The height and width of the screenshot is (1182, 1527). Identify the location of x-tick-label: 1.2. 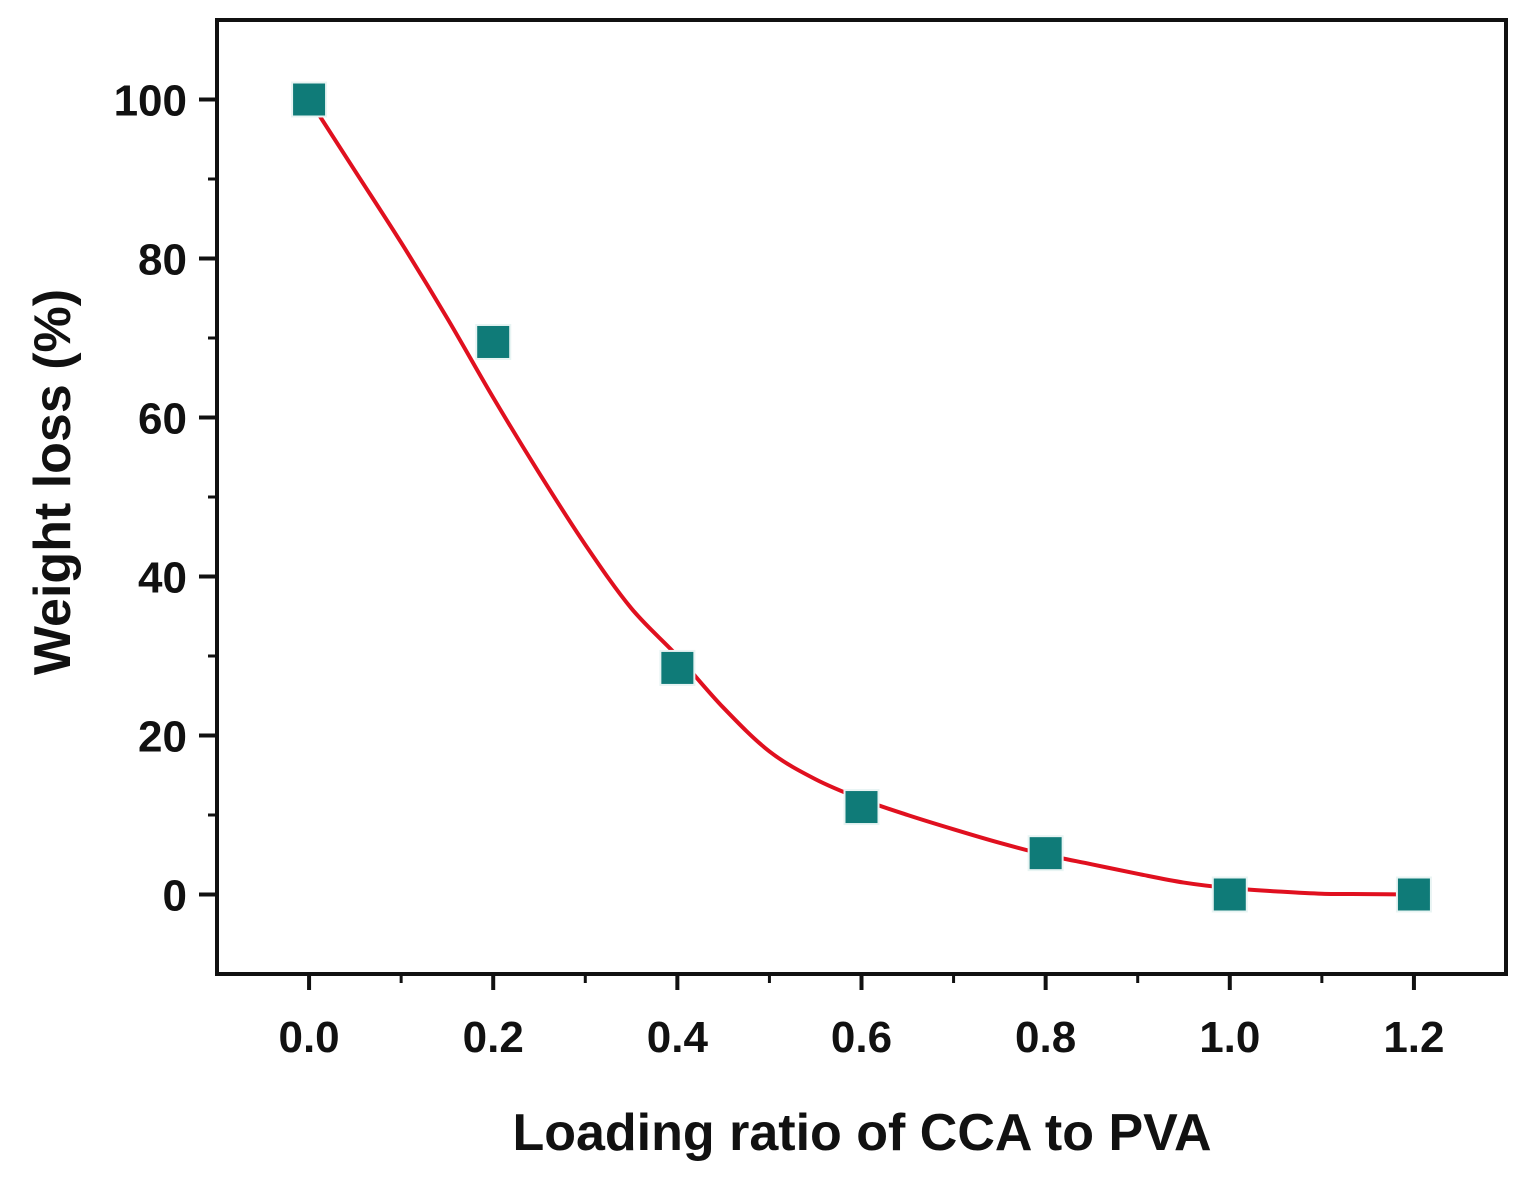
(1413, 1037).